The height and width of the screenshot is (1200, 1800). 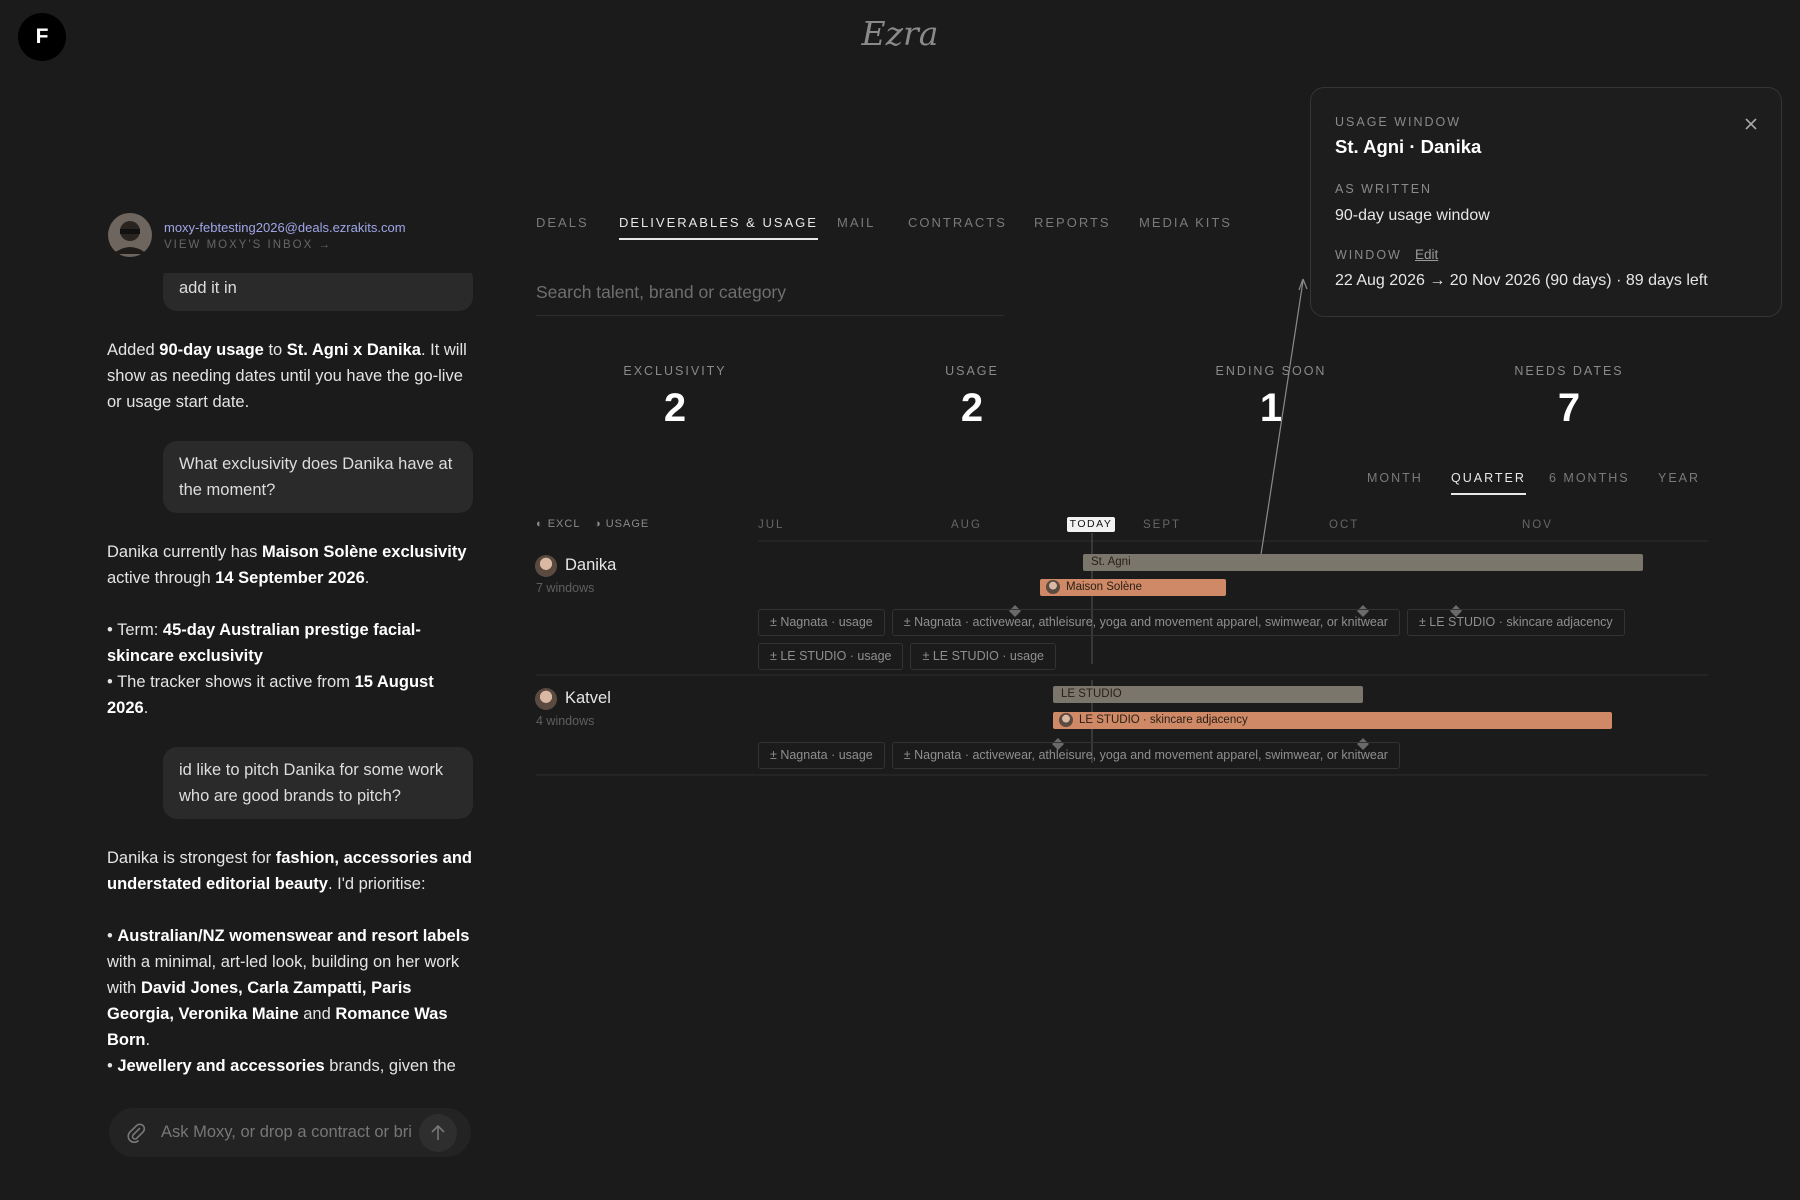 What do you see at coordinates (275, 350) in the screenshot?
I see `text-segment: to` at bounding box center [275, 350].